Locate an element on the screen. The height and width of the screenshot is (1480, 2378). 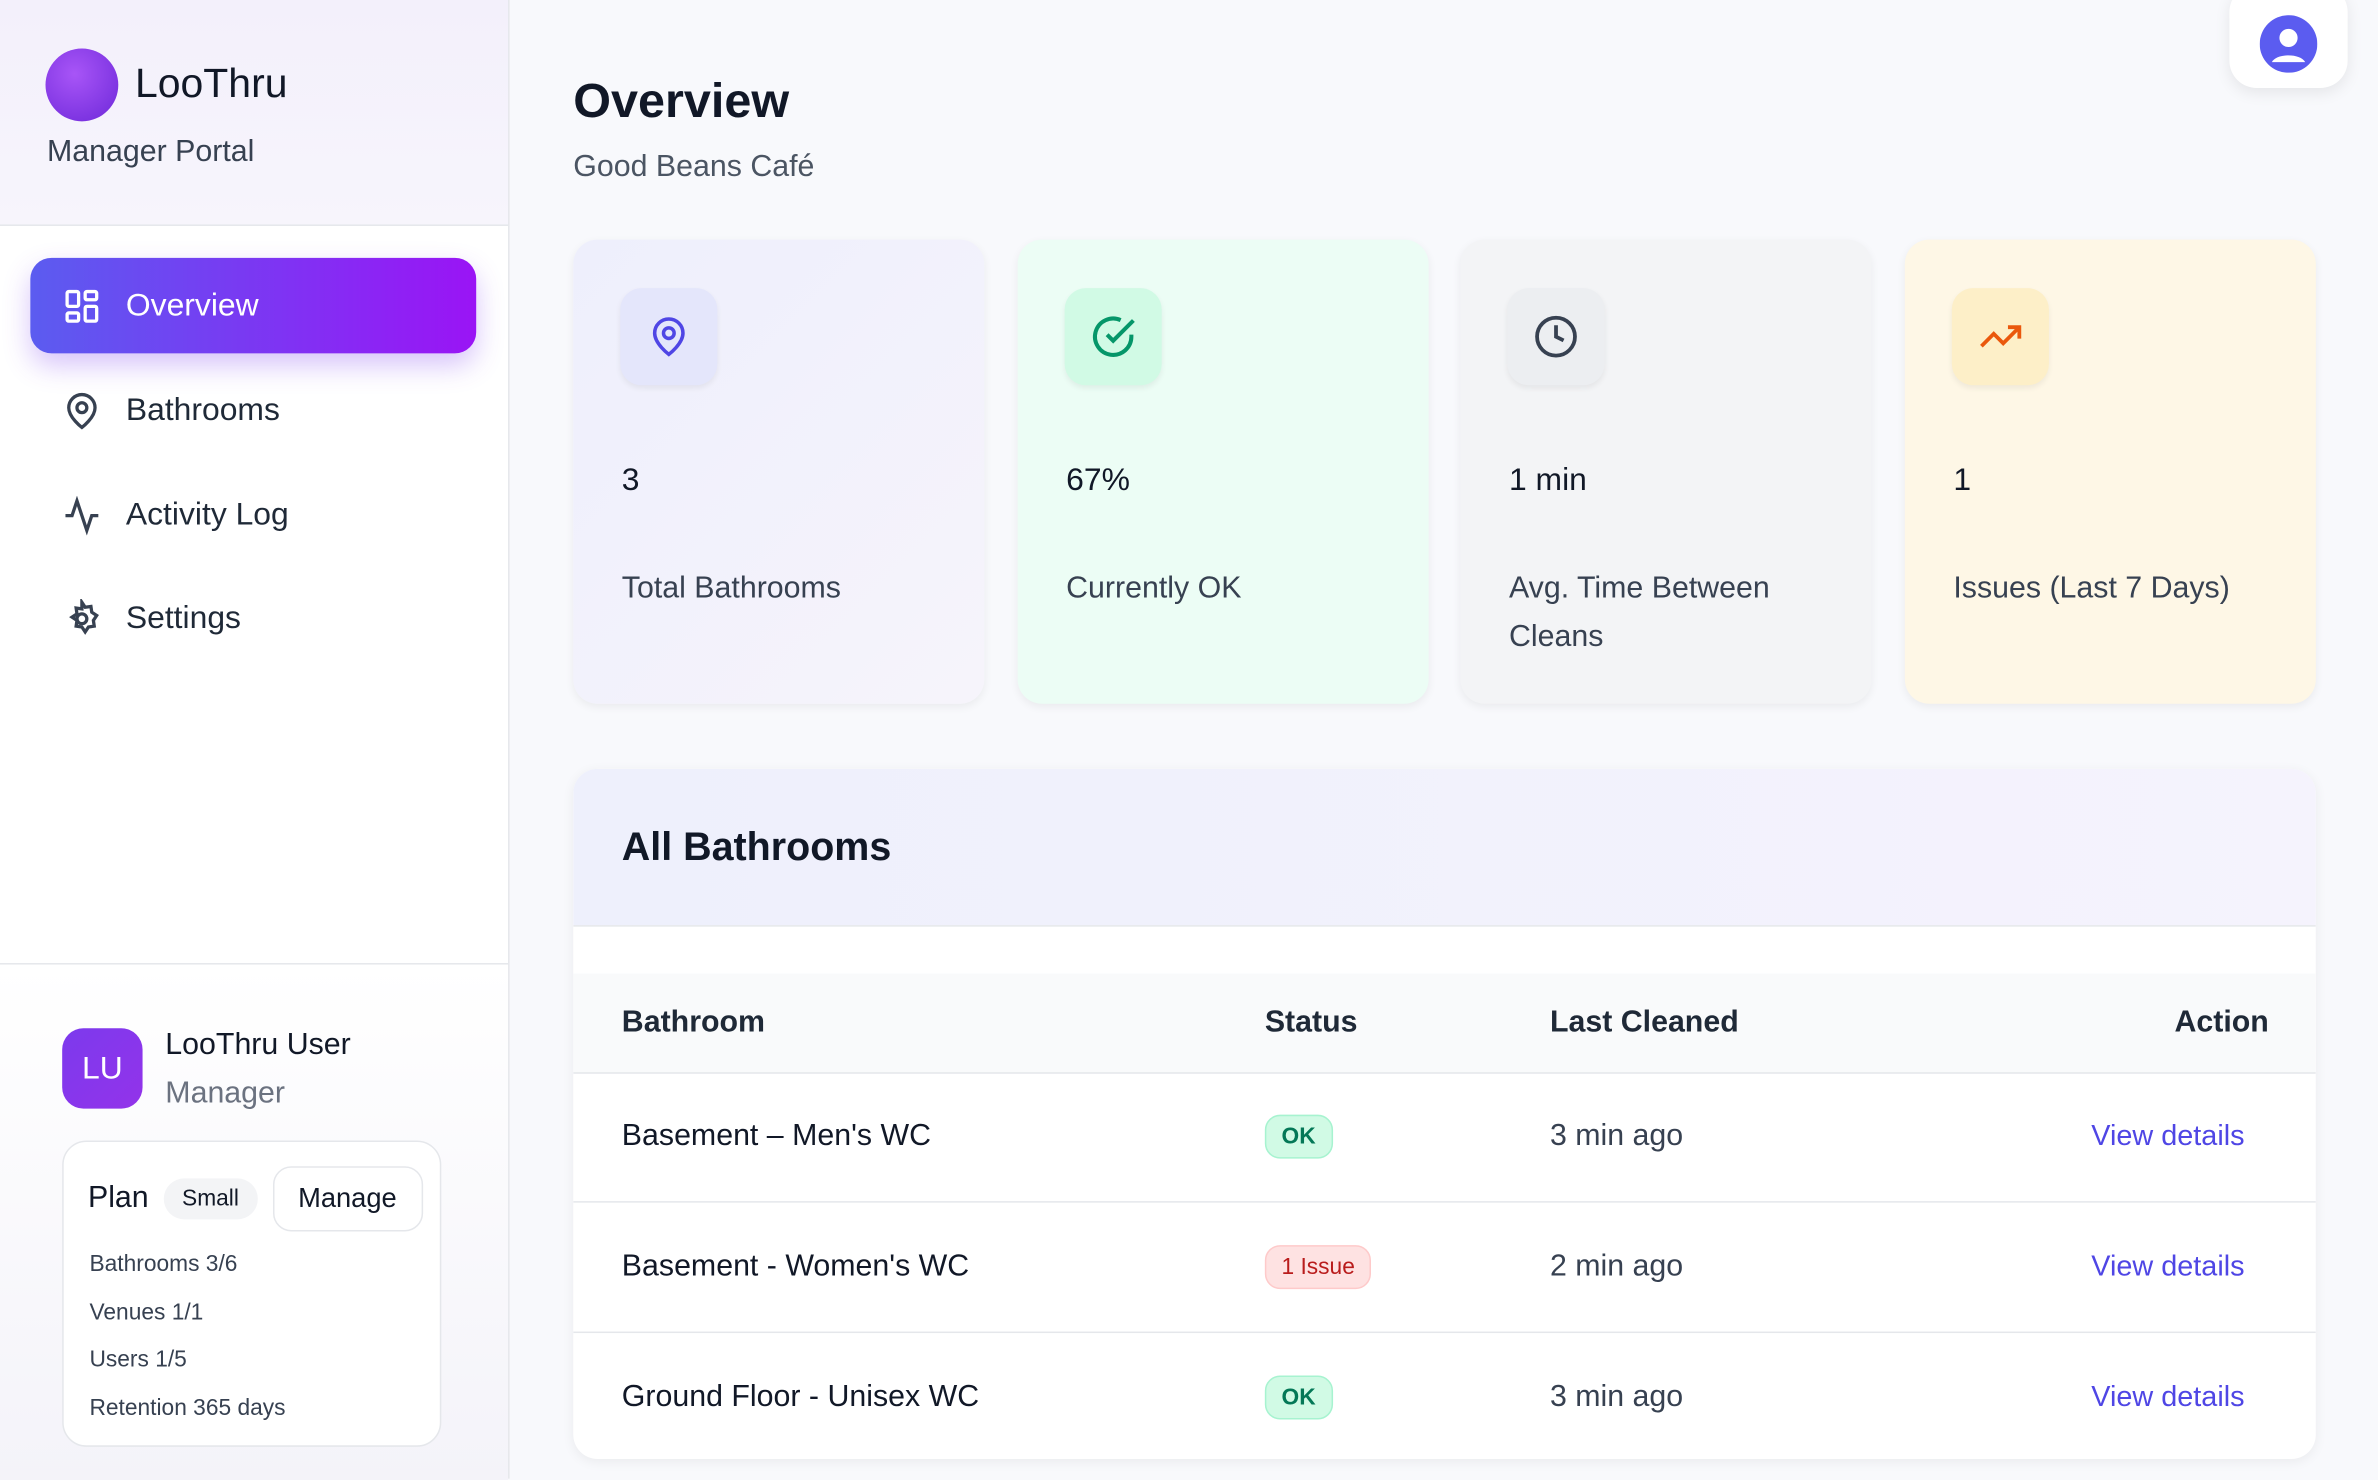
bathroom-name: Basement – Men's WC is located at coordinates (776, 1136).